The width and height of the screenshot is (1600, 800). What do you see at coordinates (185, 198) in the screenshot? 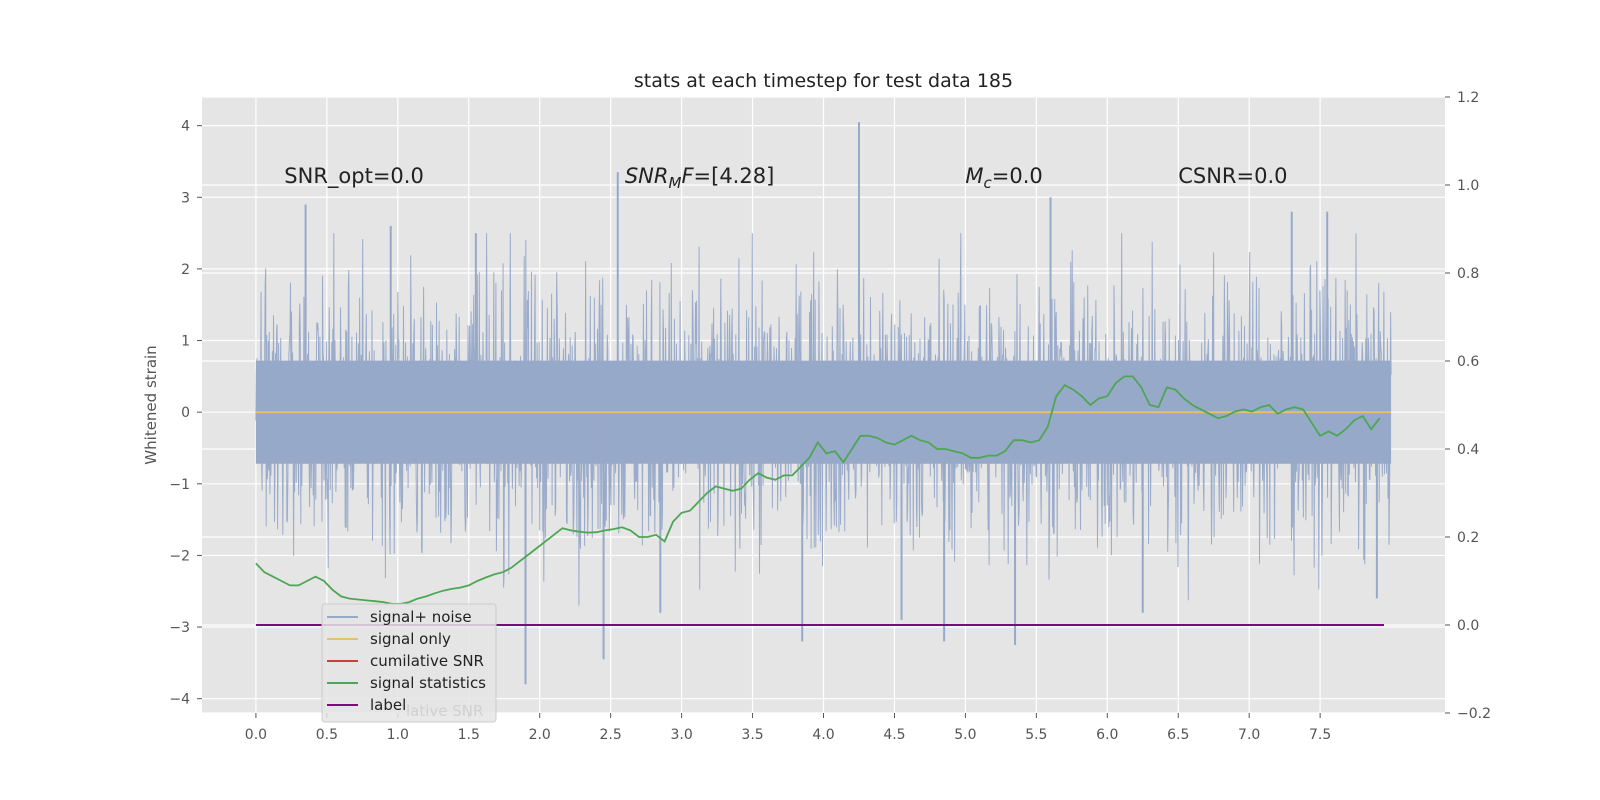
I see `y-tick-label: 3` at bounding box center [185, 198].